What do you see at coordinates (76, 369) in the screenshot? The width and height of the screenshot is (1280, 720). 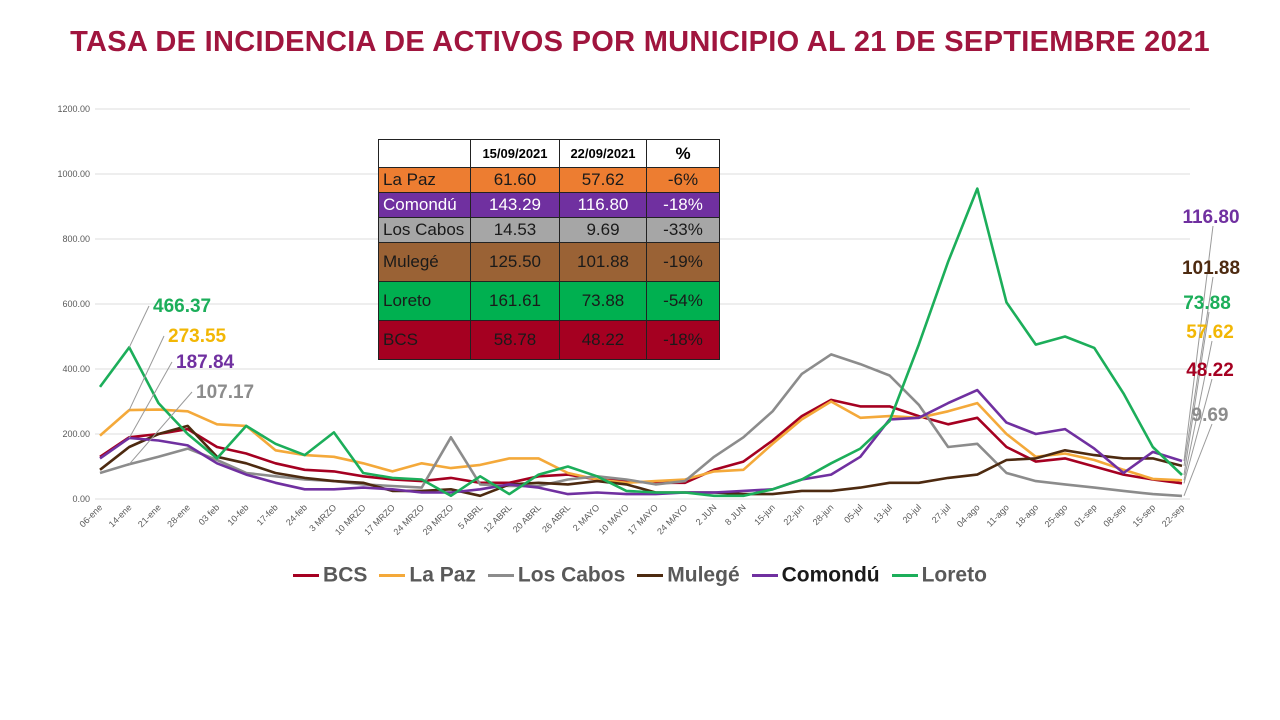 I see `y-tick-label: 400.00` at bounding box center [76, 369].